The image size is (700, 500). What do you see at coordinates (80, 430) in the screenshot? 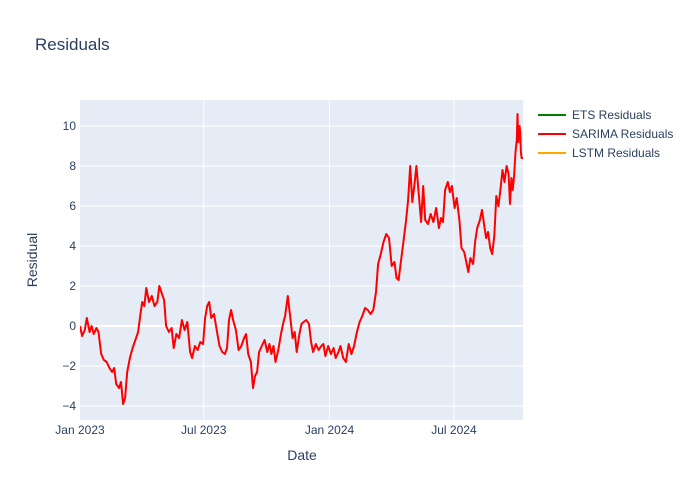
I see `x-tick-label: Jan 2023` at bounding box center [80, 430].